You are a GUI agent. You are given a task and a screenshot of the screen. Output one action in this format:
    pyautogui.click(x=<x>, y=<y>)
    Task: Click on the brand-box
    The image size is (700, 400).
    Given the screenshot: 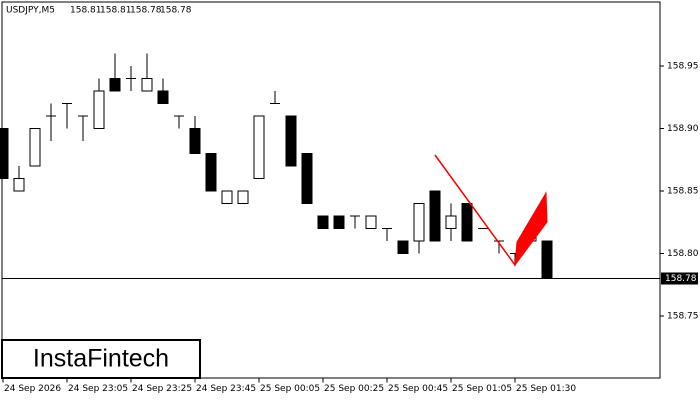 What is the action you would take?
    pyautogui.click(x=101, y=359)
    